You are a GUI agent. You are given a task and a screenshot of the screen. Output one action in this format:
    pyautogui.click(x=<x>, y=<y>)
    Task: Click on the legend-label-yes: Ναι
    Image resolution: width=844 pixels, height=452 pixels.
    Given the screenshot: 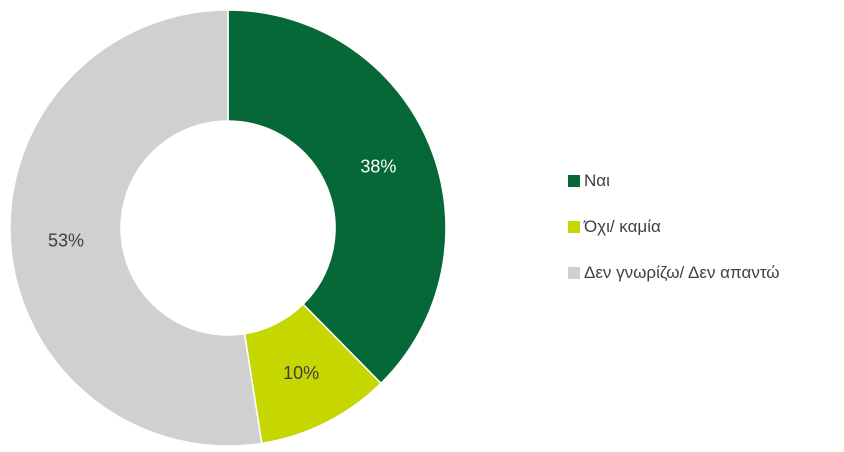 What is the action you would take?
    pyautogui.click(x=597, y=180)
    